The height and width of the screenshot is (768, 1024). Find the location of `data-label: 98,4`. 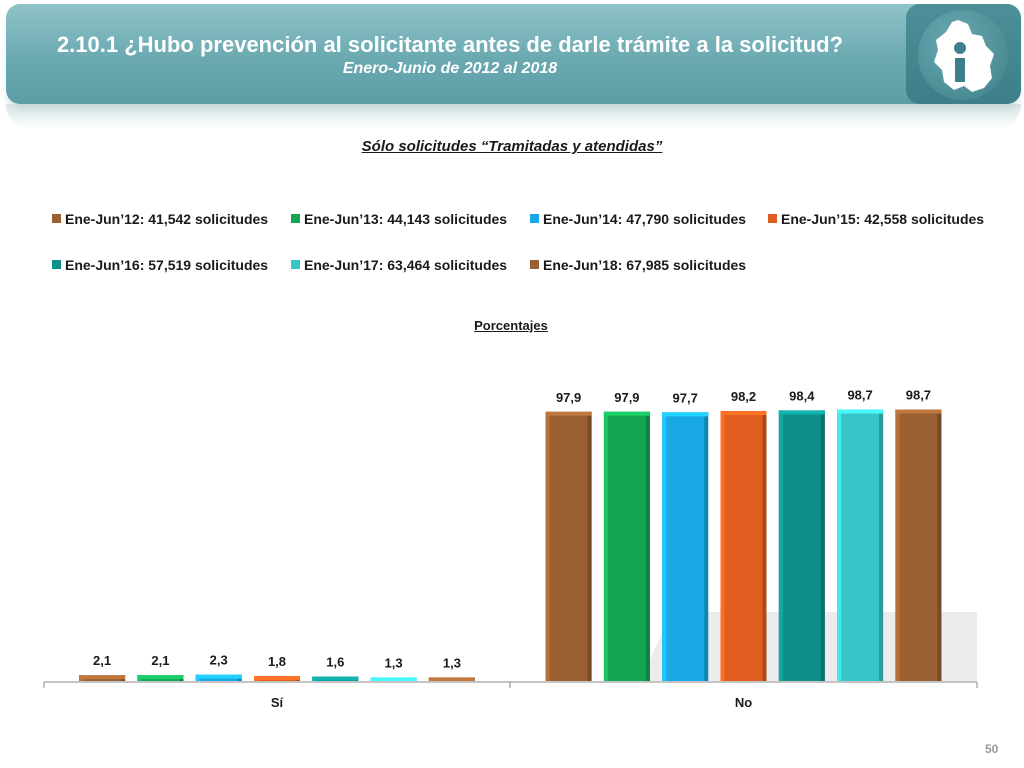

data-label: 98,4 is located at coordinates (802, 395).